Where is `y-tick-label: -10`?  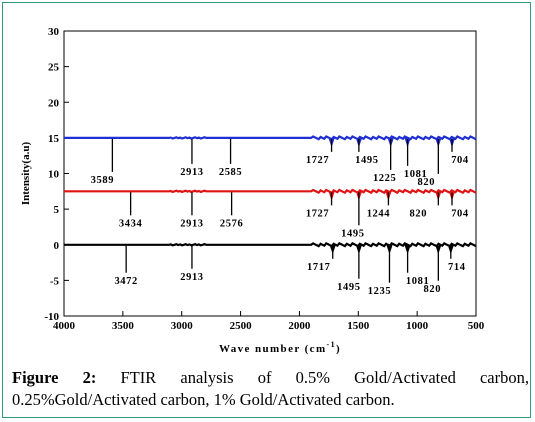 y-tick-label: -10 is located at coordinates (51, 317).